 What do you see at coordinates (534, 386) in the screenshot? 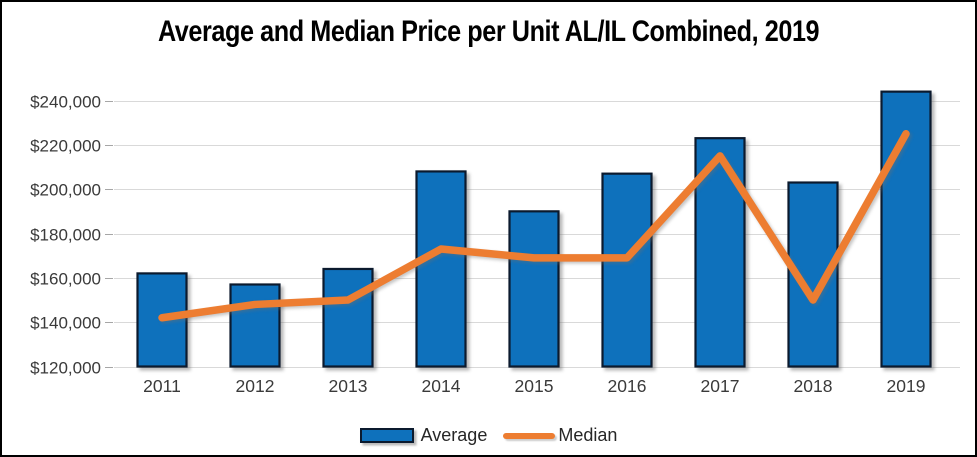
I see `x-axis-label-2015: 2015` at bounding box center [534, 386].